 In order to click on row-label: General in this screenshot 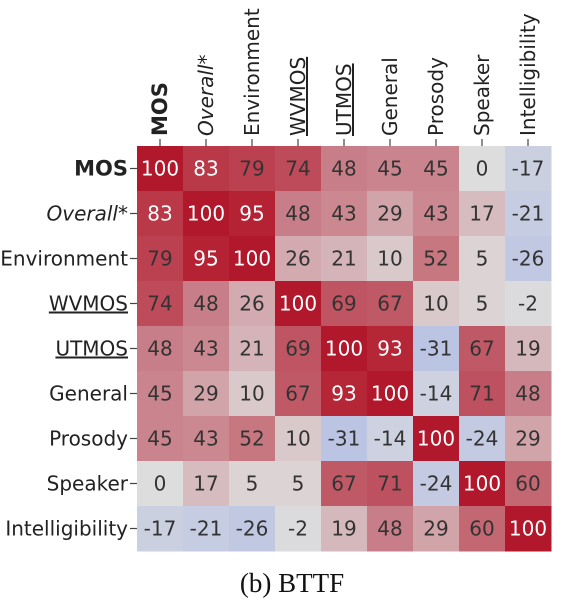, I will do `click(88, 394)`.